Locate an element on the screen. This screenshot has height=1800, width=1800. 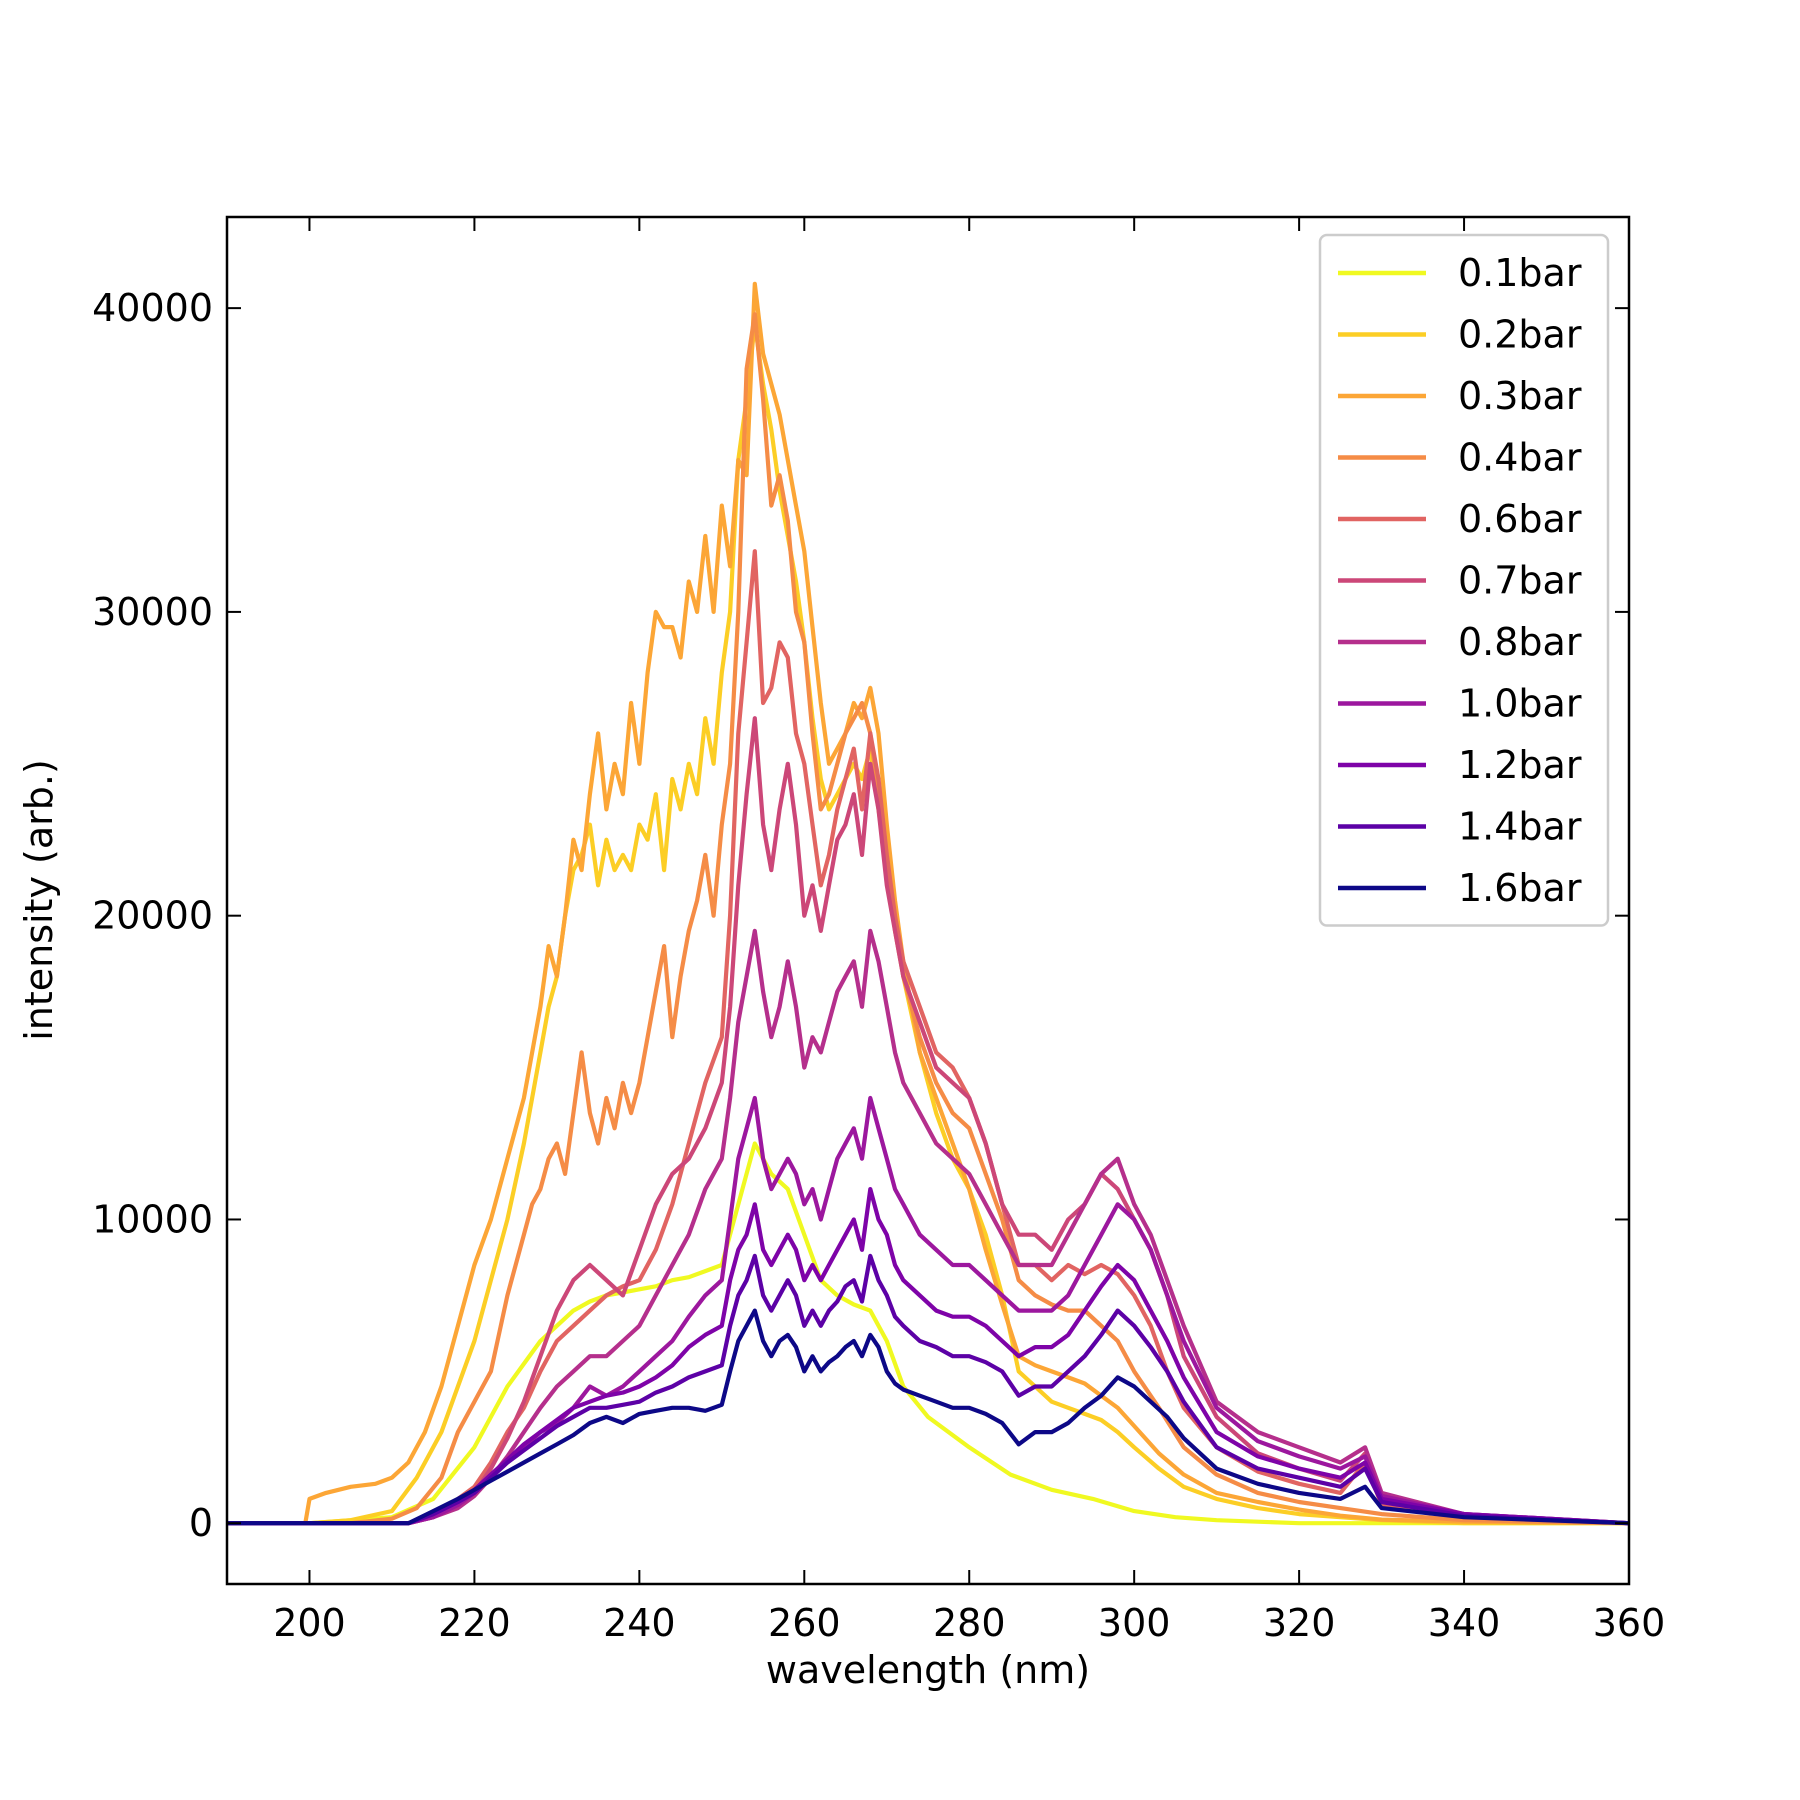
legend-box is located at coordinates (1464, 580).